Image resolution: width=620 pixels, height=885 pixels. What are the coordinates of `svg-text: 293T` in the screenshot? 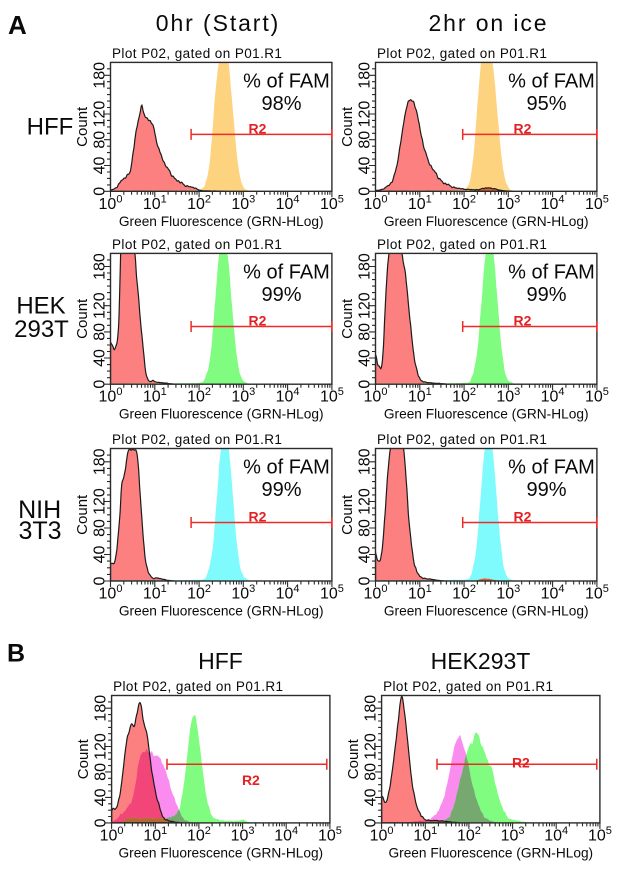 It's located at (41, 329).